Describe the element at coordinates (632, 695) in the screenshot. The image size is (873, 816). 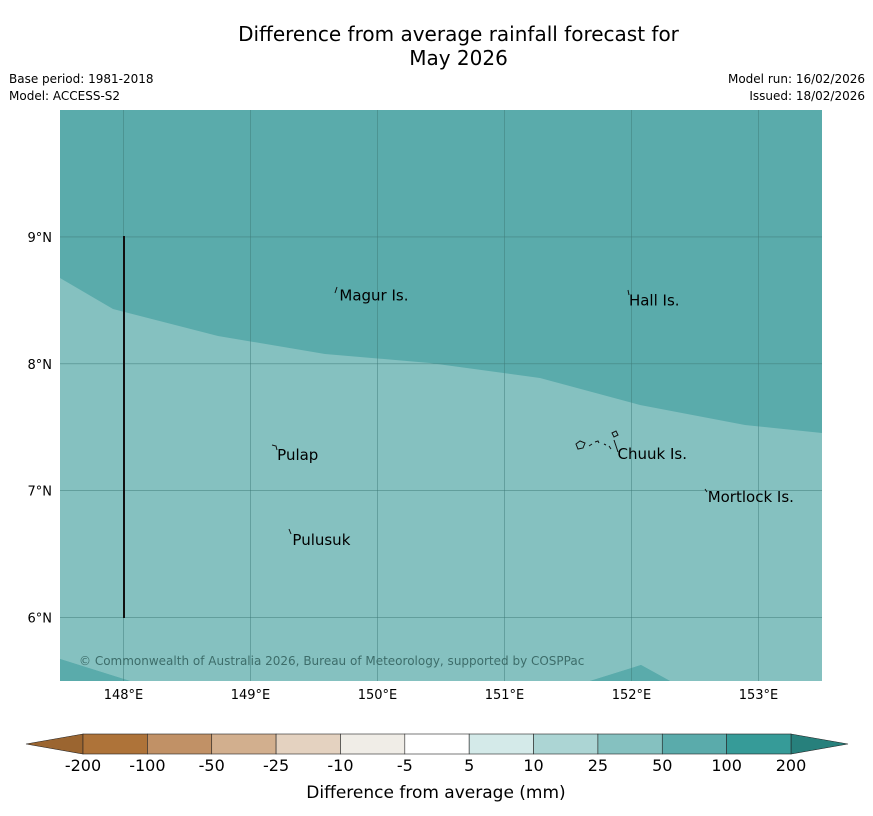
I see `lon-tick-label-4: 152°E` at that location.